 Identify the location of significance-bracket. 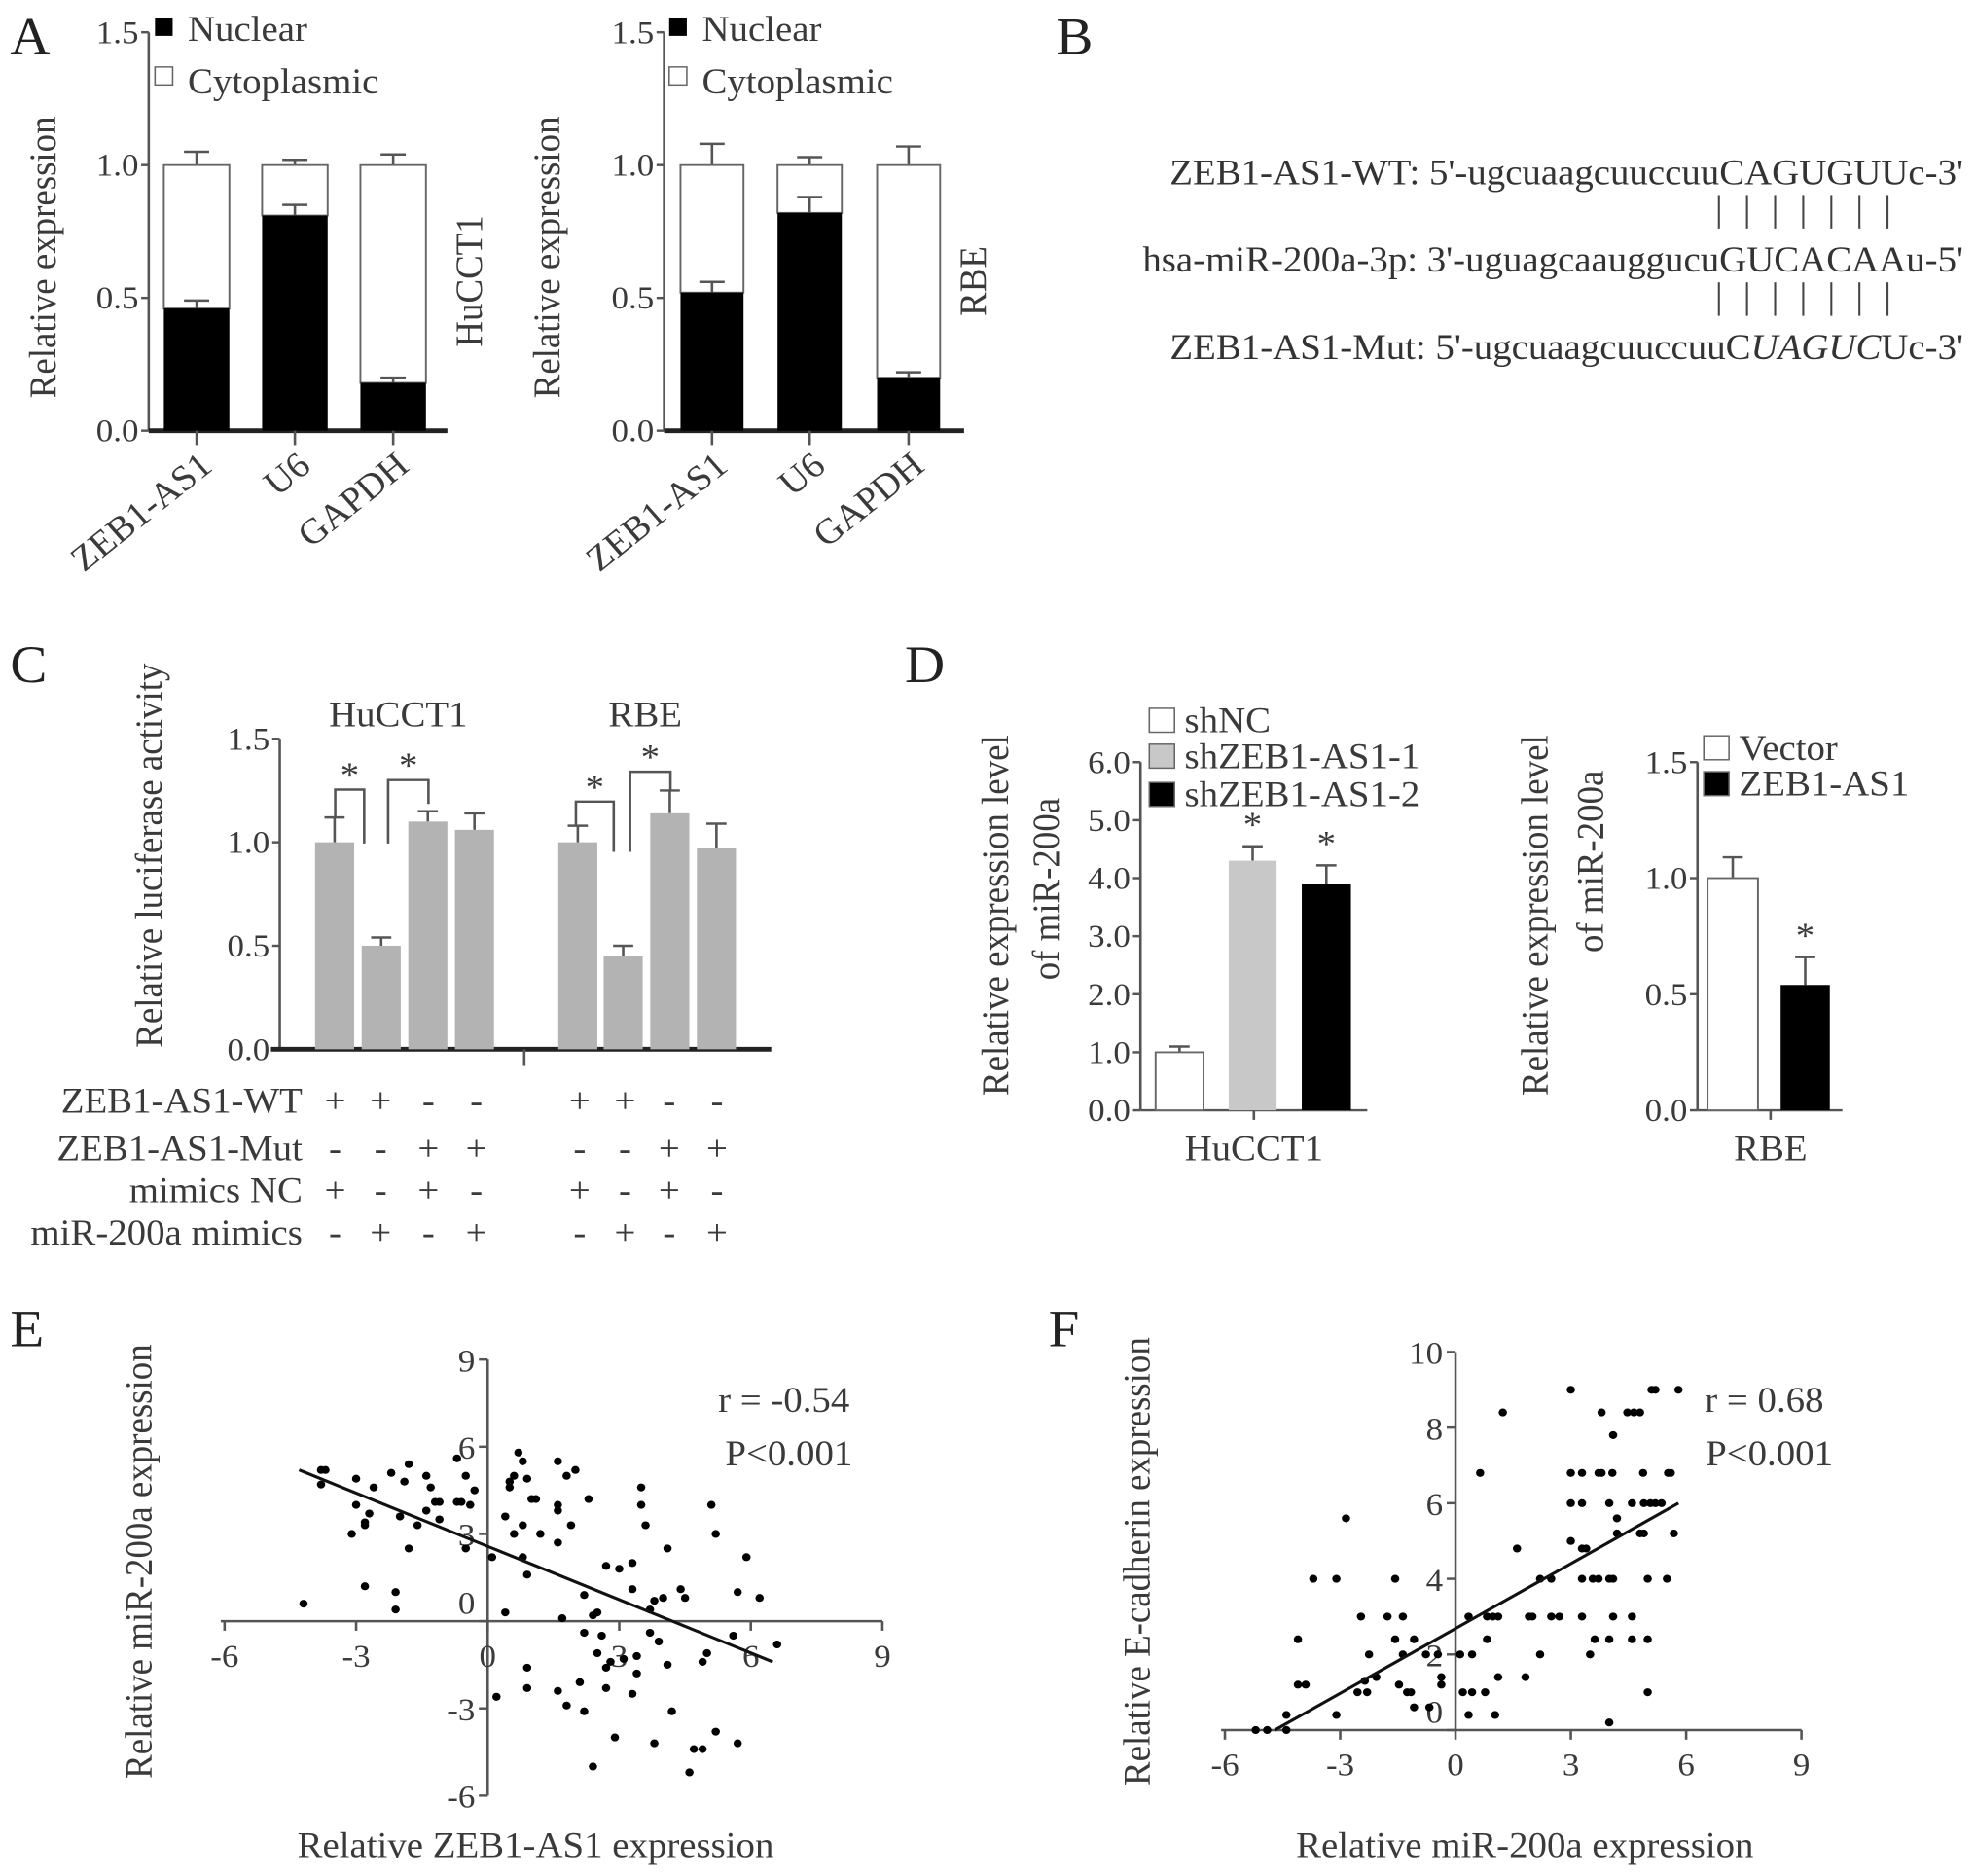
(650, 811).